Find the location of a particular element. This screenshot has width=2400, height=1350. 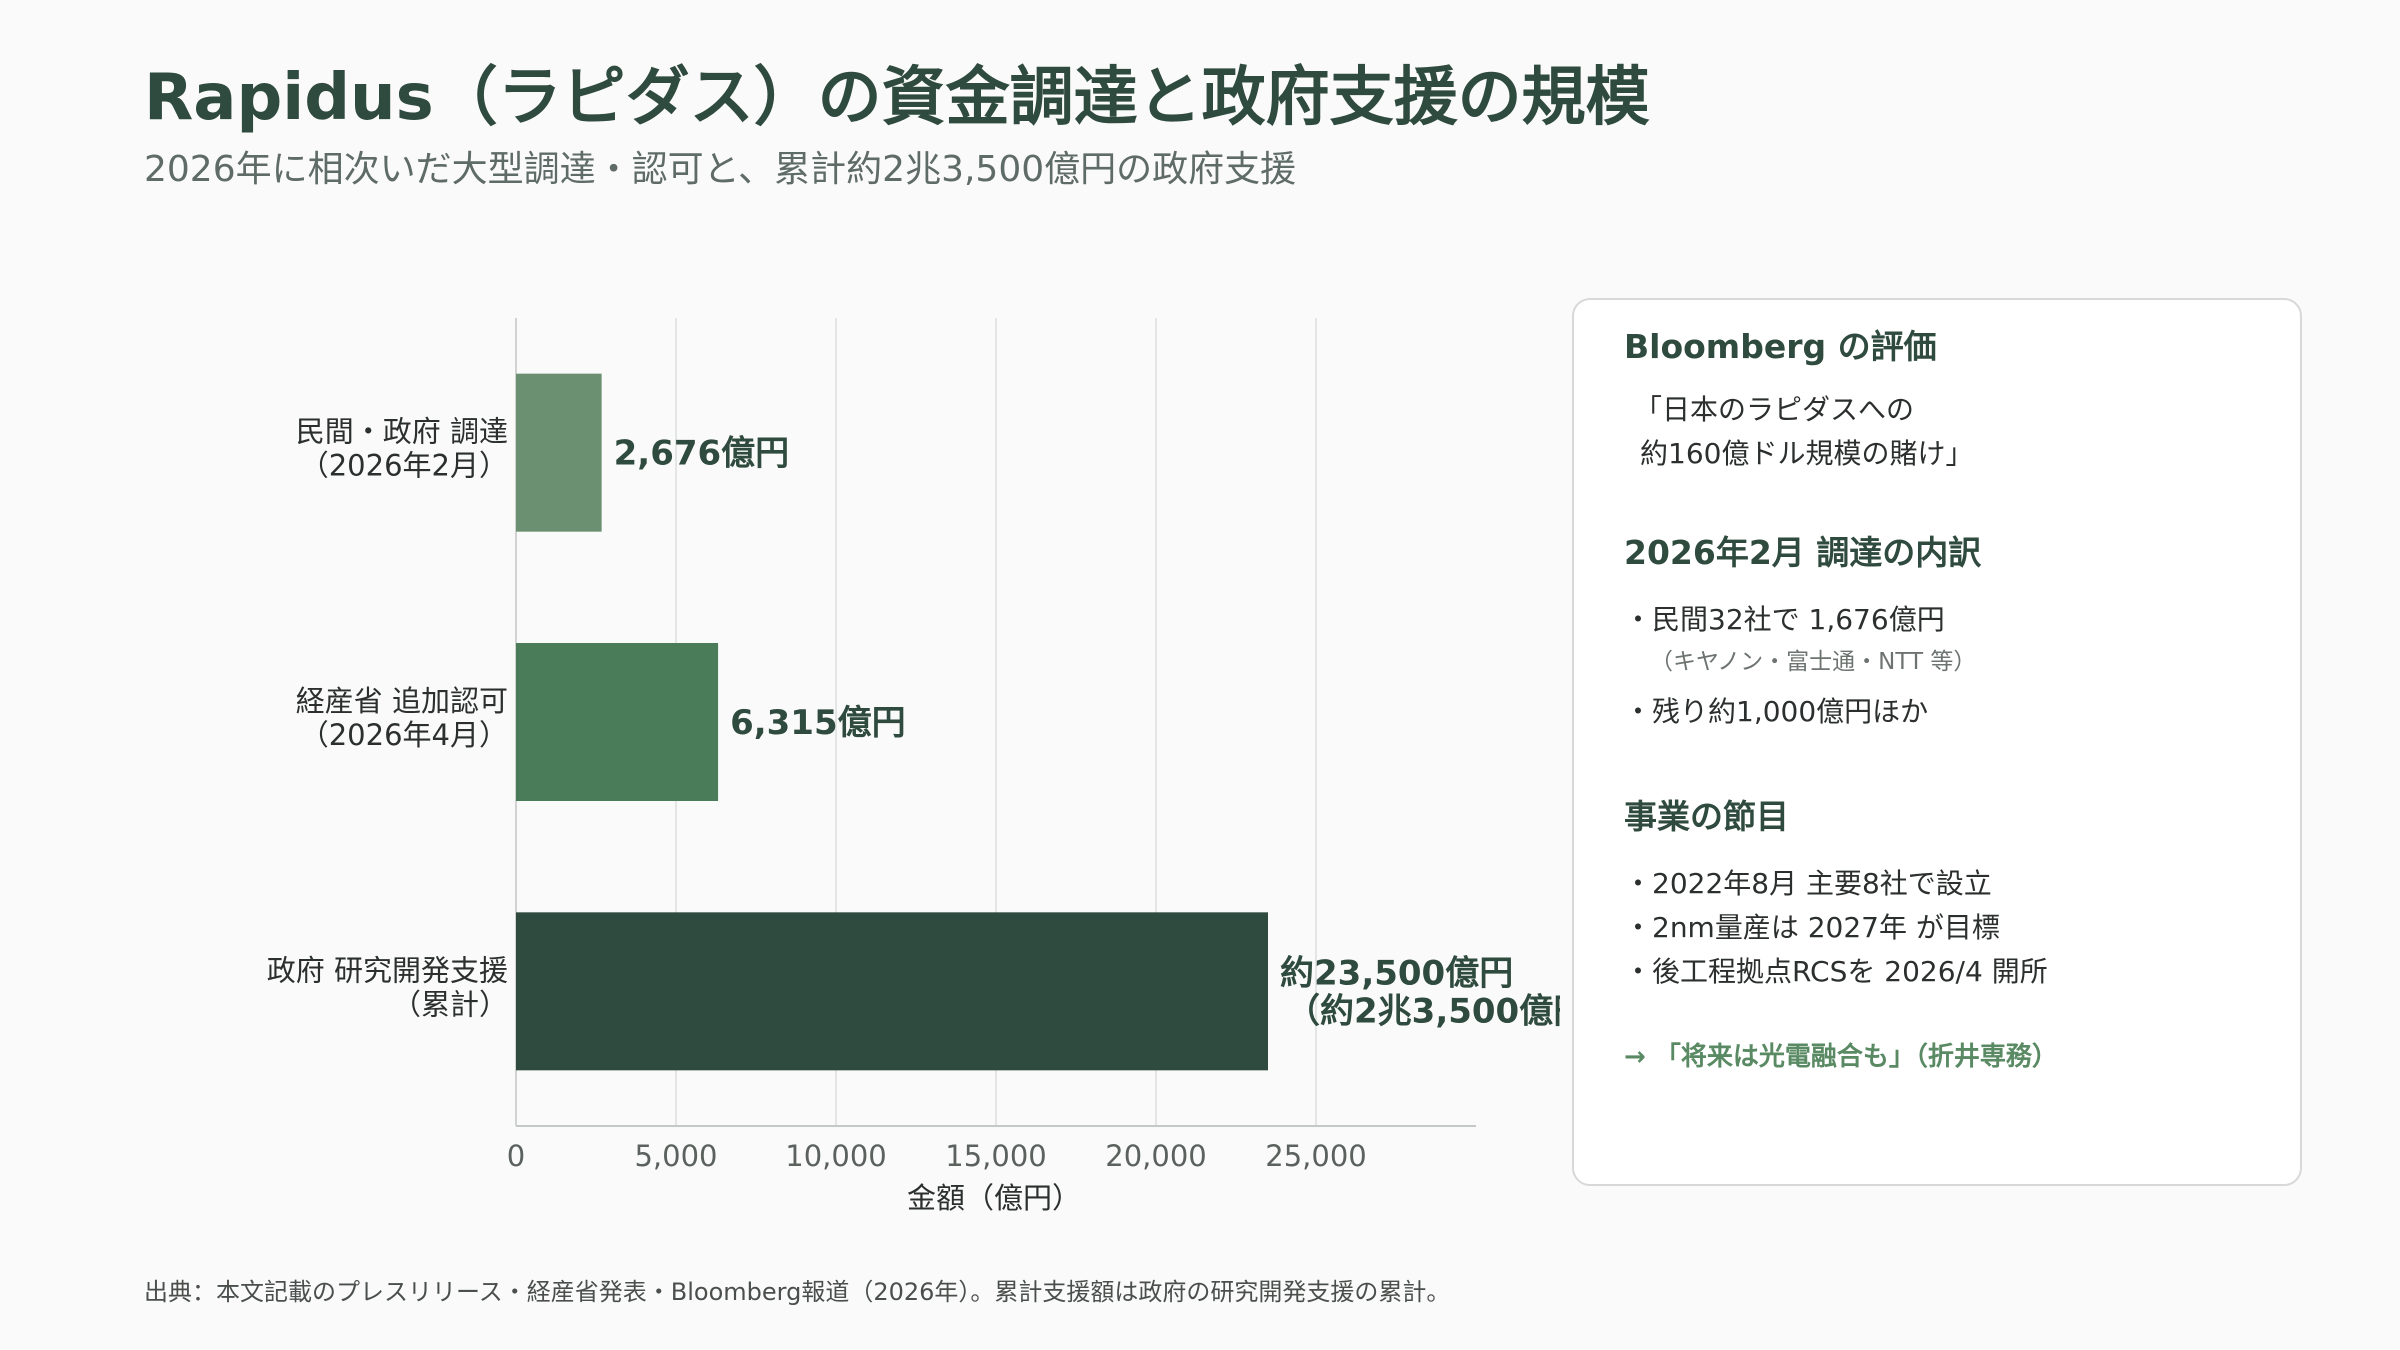

milestone-item: ・後工程拠点RCSを 2026/4 開所 is located at coordinates (1836, 971).